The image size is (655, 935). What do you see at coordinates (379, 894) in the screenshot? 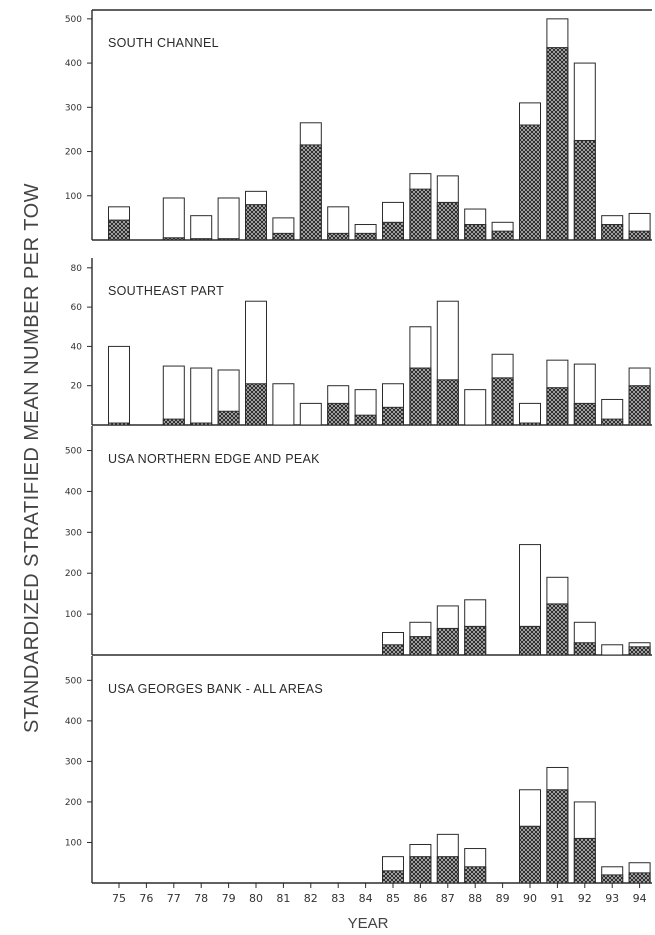
I see `x-axis: 75 76 77 78 79 80 81 82 83 84 85 86 87 88 89 90 91 92 93 94` at bounding box center [379, 894].